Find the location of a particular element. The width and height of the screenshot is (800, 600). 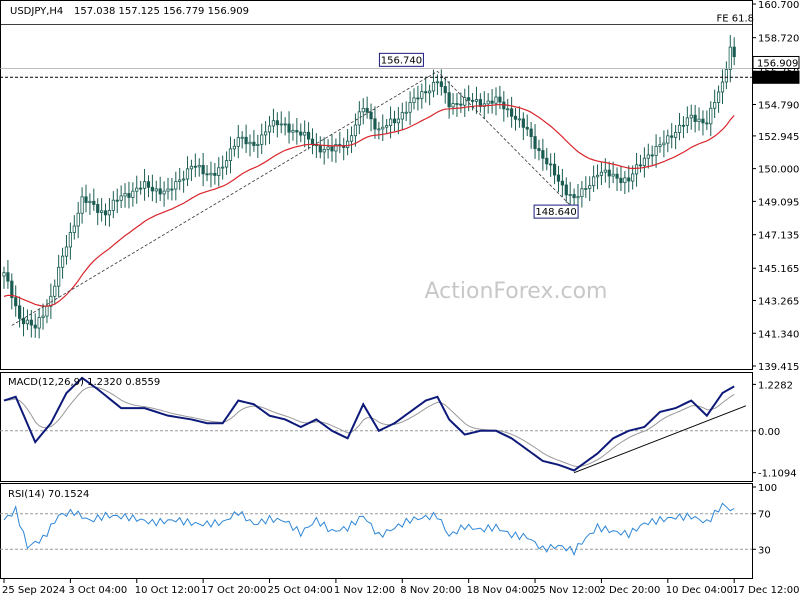

x-axis-label: 25 Sep 2024 is located at coordinates (33, 590).